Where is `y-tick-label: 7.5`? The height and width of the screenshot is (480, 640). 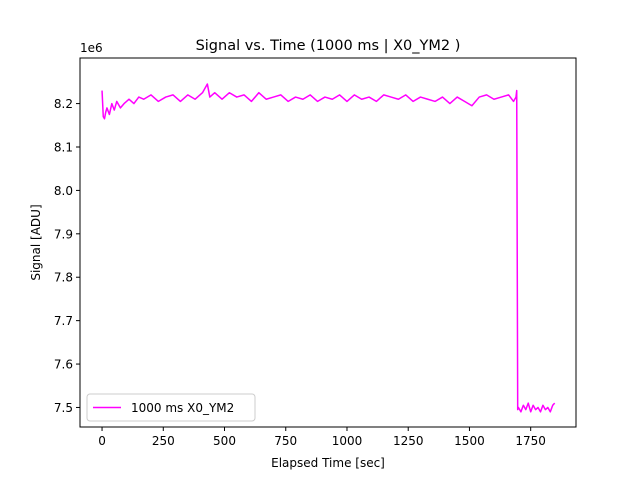 y-tick-label: 7.5 is located at coordinates (63, 408).